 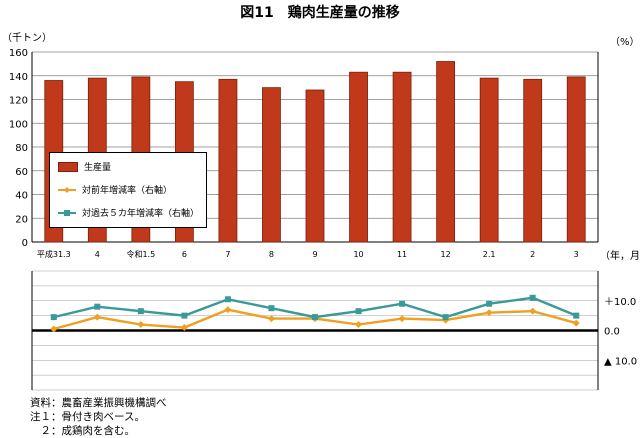 What do you see at coordinates (27, 38) in the screenshot?
I see `left-unit-label: （千トン）` at bounding box center [27, 38].